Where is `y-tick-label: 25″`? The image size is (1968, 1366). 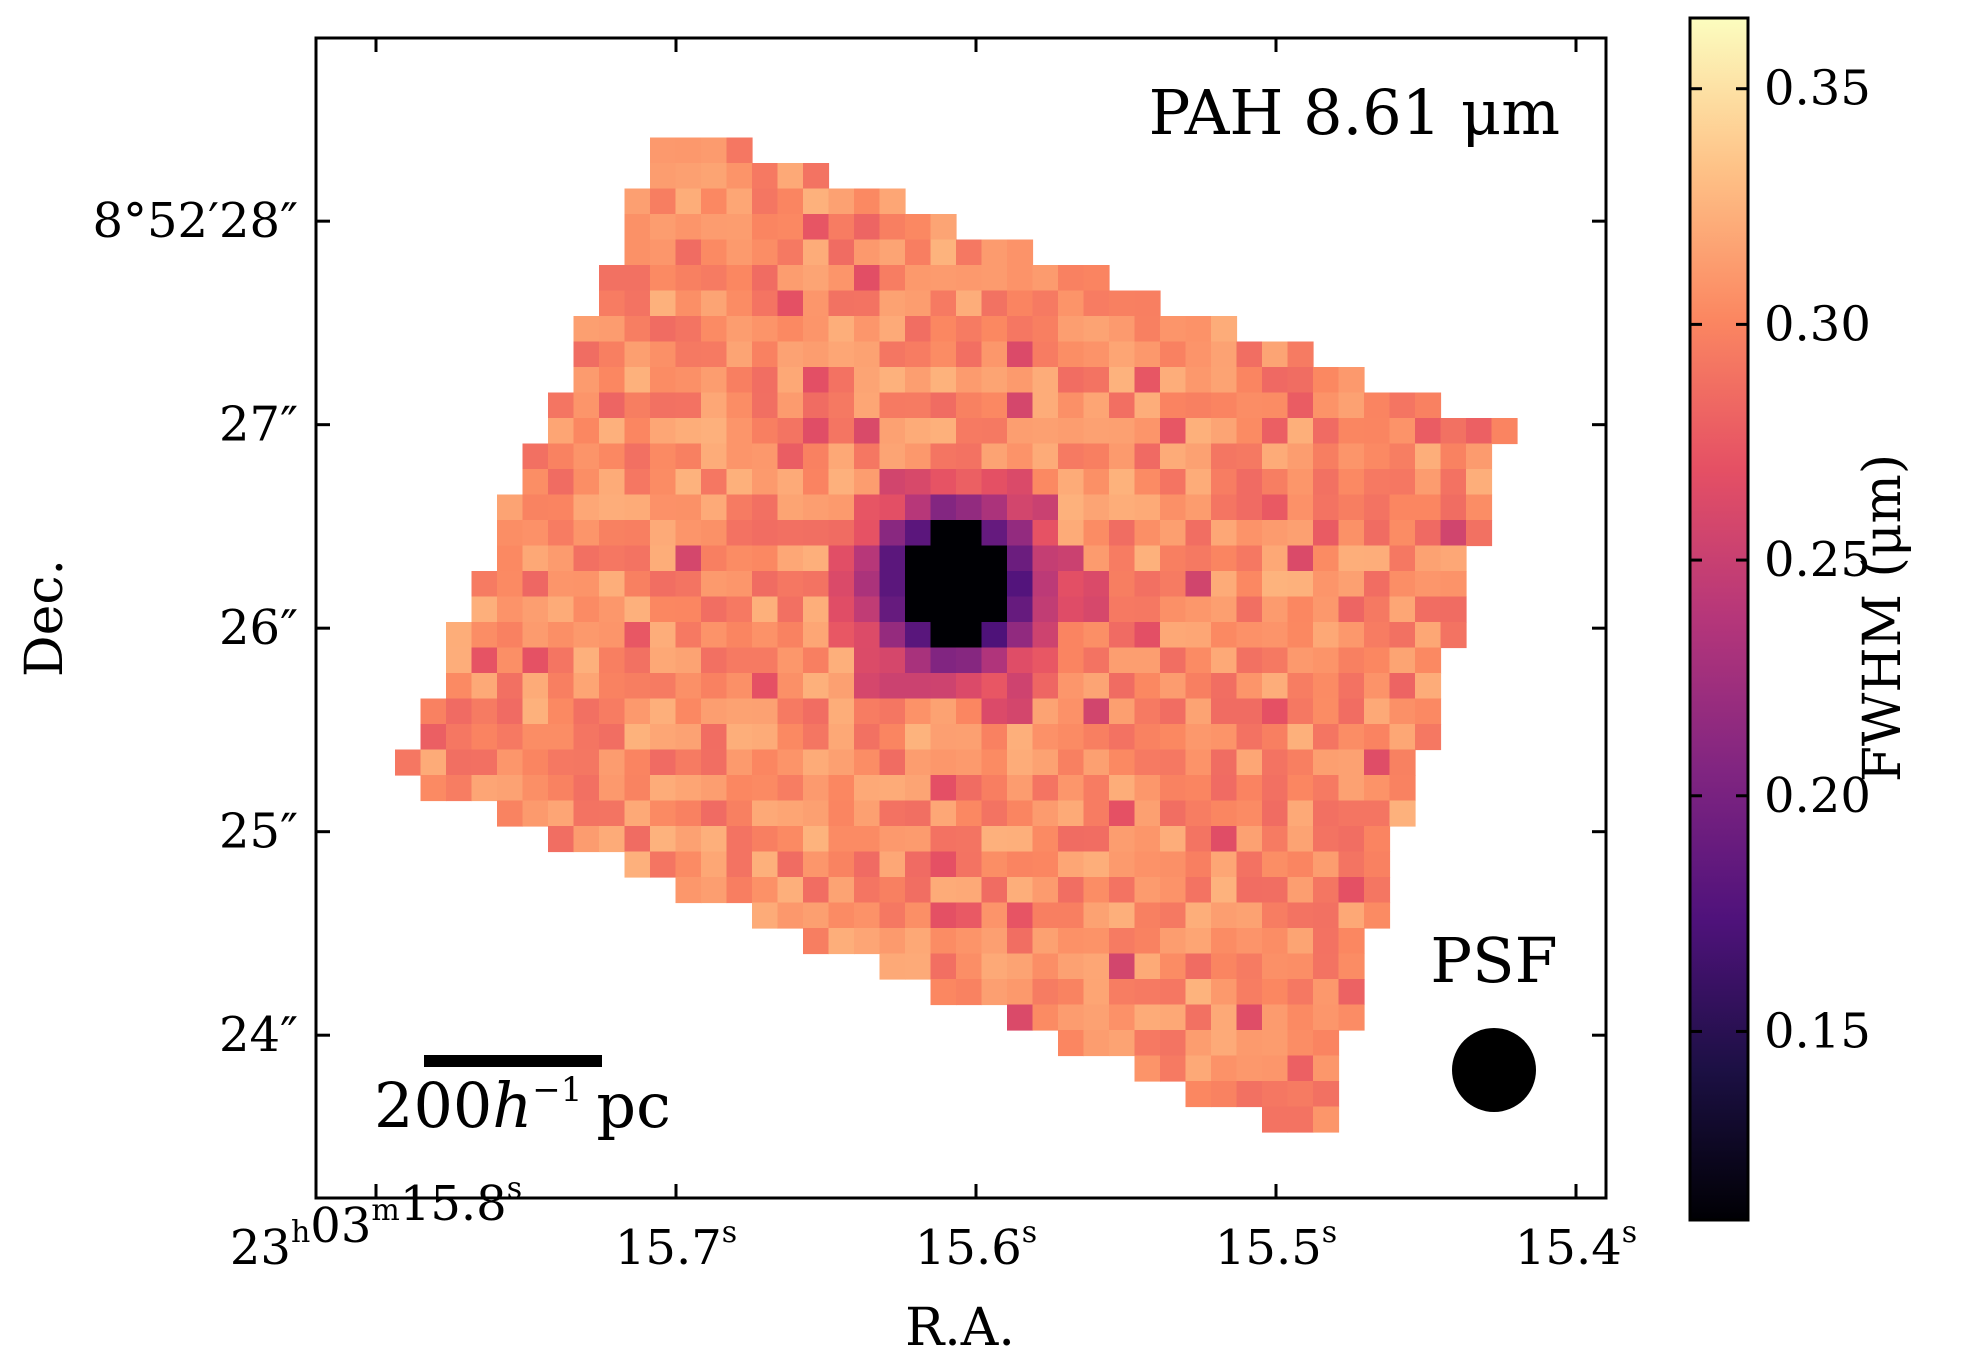
y-tick-label: 25″ is located at coordinates (258, 832).